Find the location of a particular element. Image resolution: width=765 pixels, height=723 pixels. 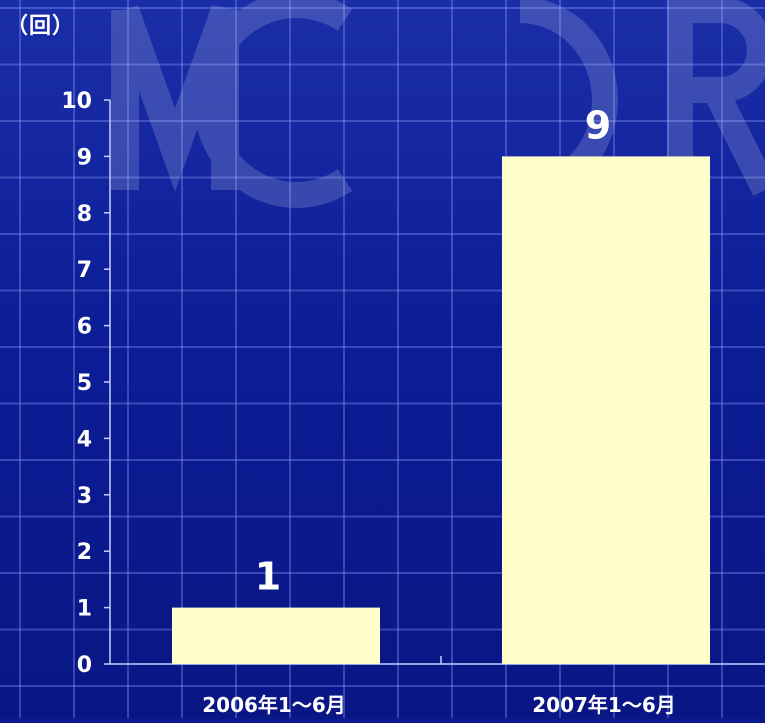

y-tick-label: 6 is located at coordinates (84, 327).